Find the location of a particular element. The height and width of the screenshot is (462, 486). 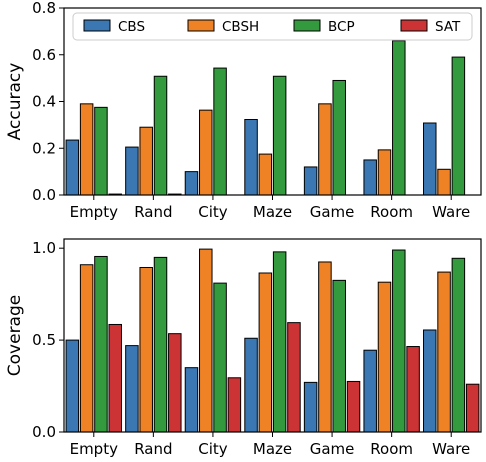

legend-frame is located at coordinates (272, 26).